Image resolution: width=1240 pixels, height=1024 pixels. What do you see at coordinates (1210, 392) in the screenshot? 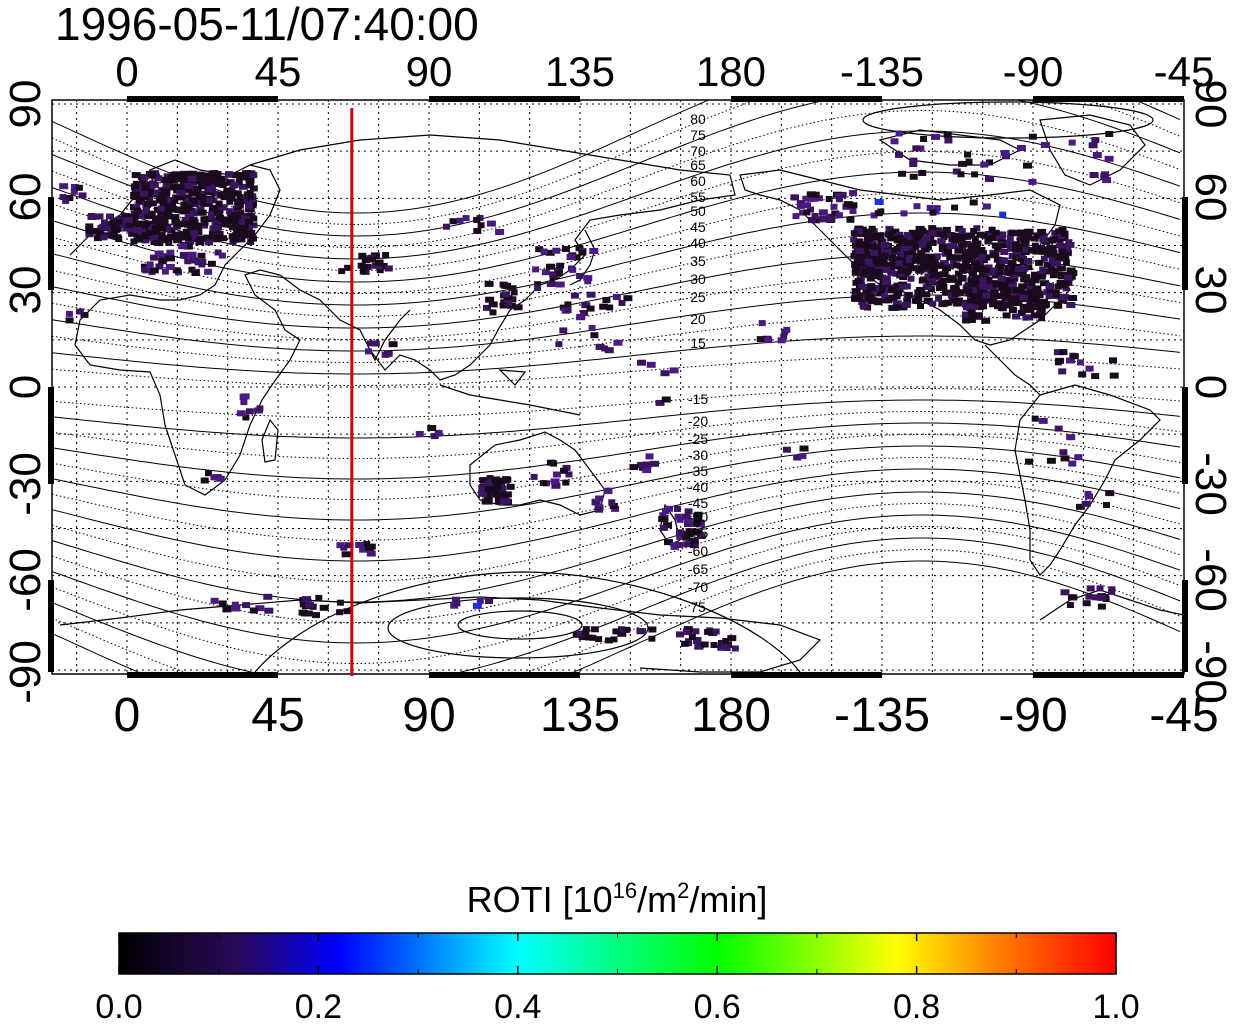
I see `latitude-labels-right: 90 60 30 0 -30 -60 -90` at bounding box center [1210, 392].